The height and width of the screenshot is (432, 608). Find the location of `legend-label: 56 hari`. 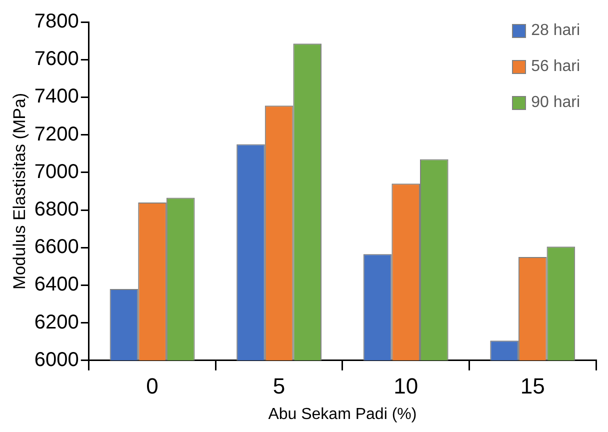

legend-label: 56 hari is located at coordinates (555, 67).